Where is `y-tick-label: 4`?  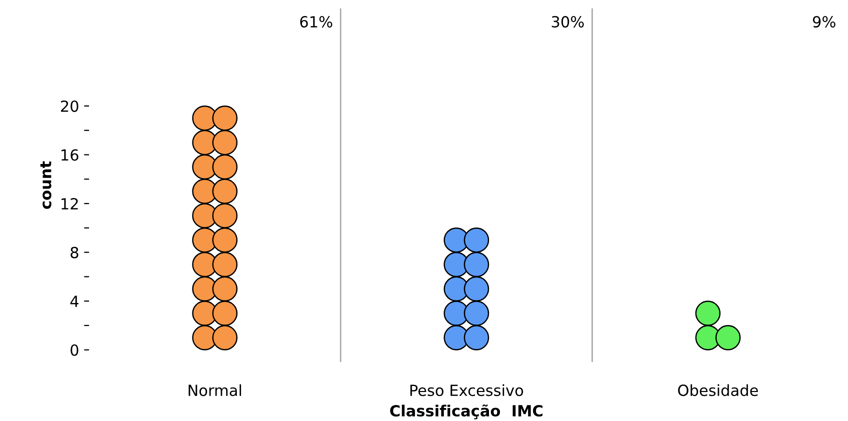 y-tick-label: 4 is located at coordinates (74, 301).